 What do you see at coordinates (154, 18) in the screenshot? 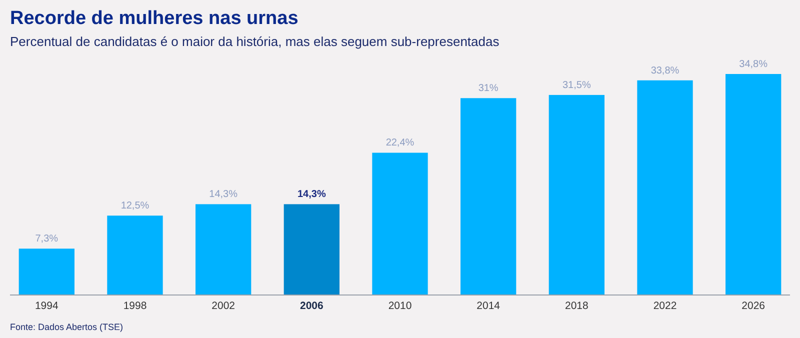
I see `chart-title: Recorde de mulheres nas urnas` at bounding box center [154, 18].